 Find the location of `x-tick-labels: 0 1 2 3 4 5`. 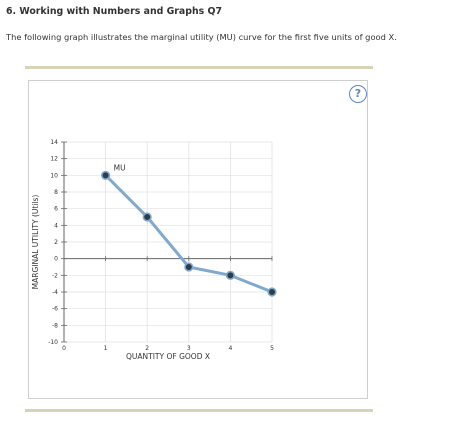

x-tick-labels: 0 1 2 3 4 5 is located at coordinates (168, 348).